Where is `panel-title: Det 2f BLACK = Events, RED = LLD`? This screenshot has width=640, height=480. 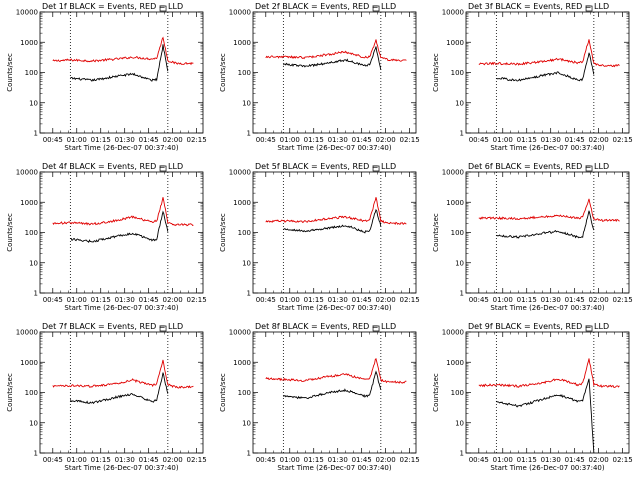 panel-title: Det 2f BLACK = Events, RED = LLD is located at coordinates (325, 6).